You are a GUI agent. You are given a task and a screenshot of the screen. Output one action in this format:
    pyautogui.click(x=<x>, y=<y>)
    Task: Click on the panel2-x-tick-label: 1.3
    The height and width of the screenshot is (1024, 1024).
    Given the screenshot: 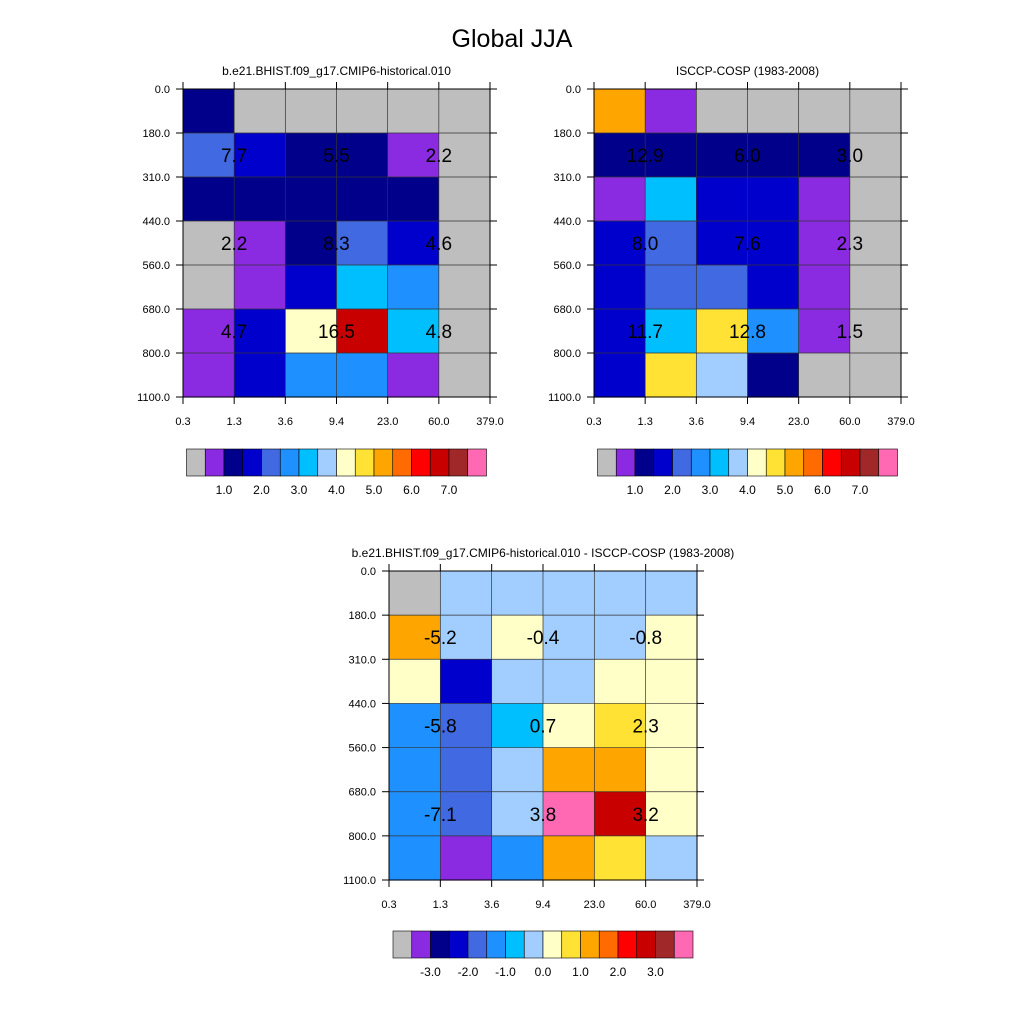 What is the action you would take?
    pyautogui.click(x=645, y=422)
    